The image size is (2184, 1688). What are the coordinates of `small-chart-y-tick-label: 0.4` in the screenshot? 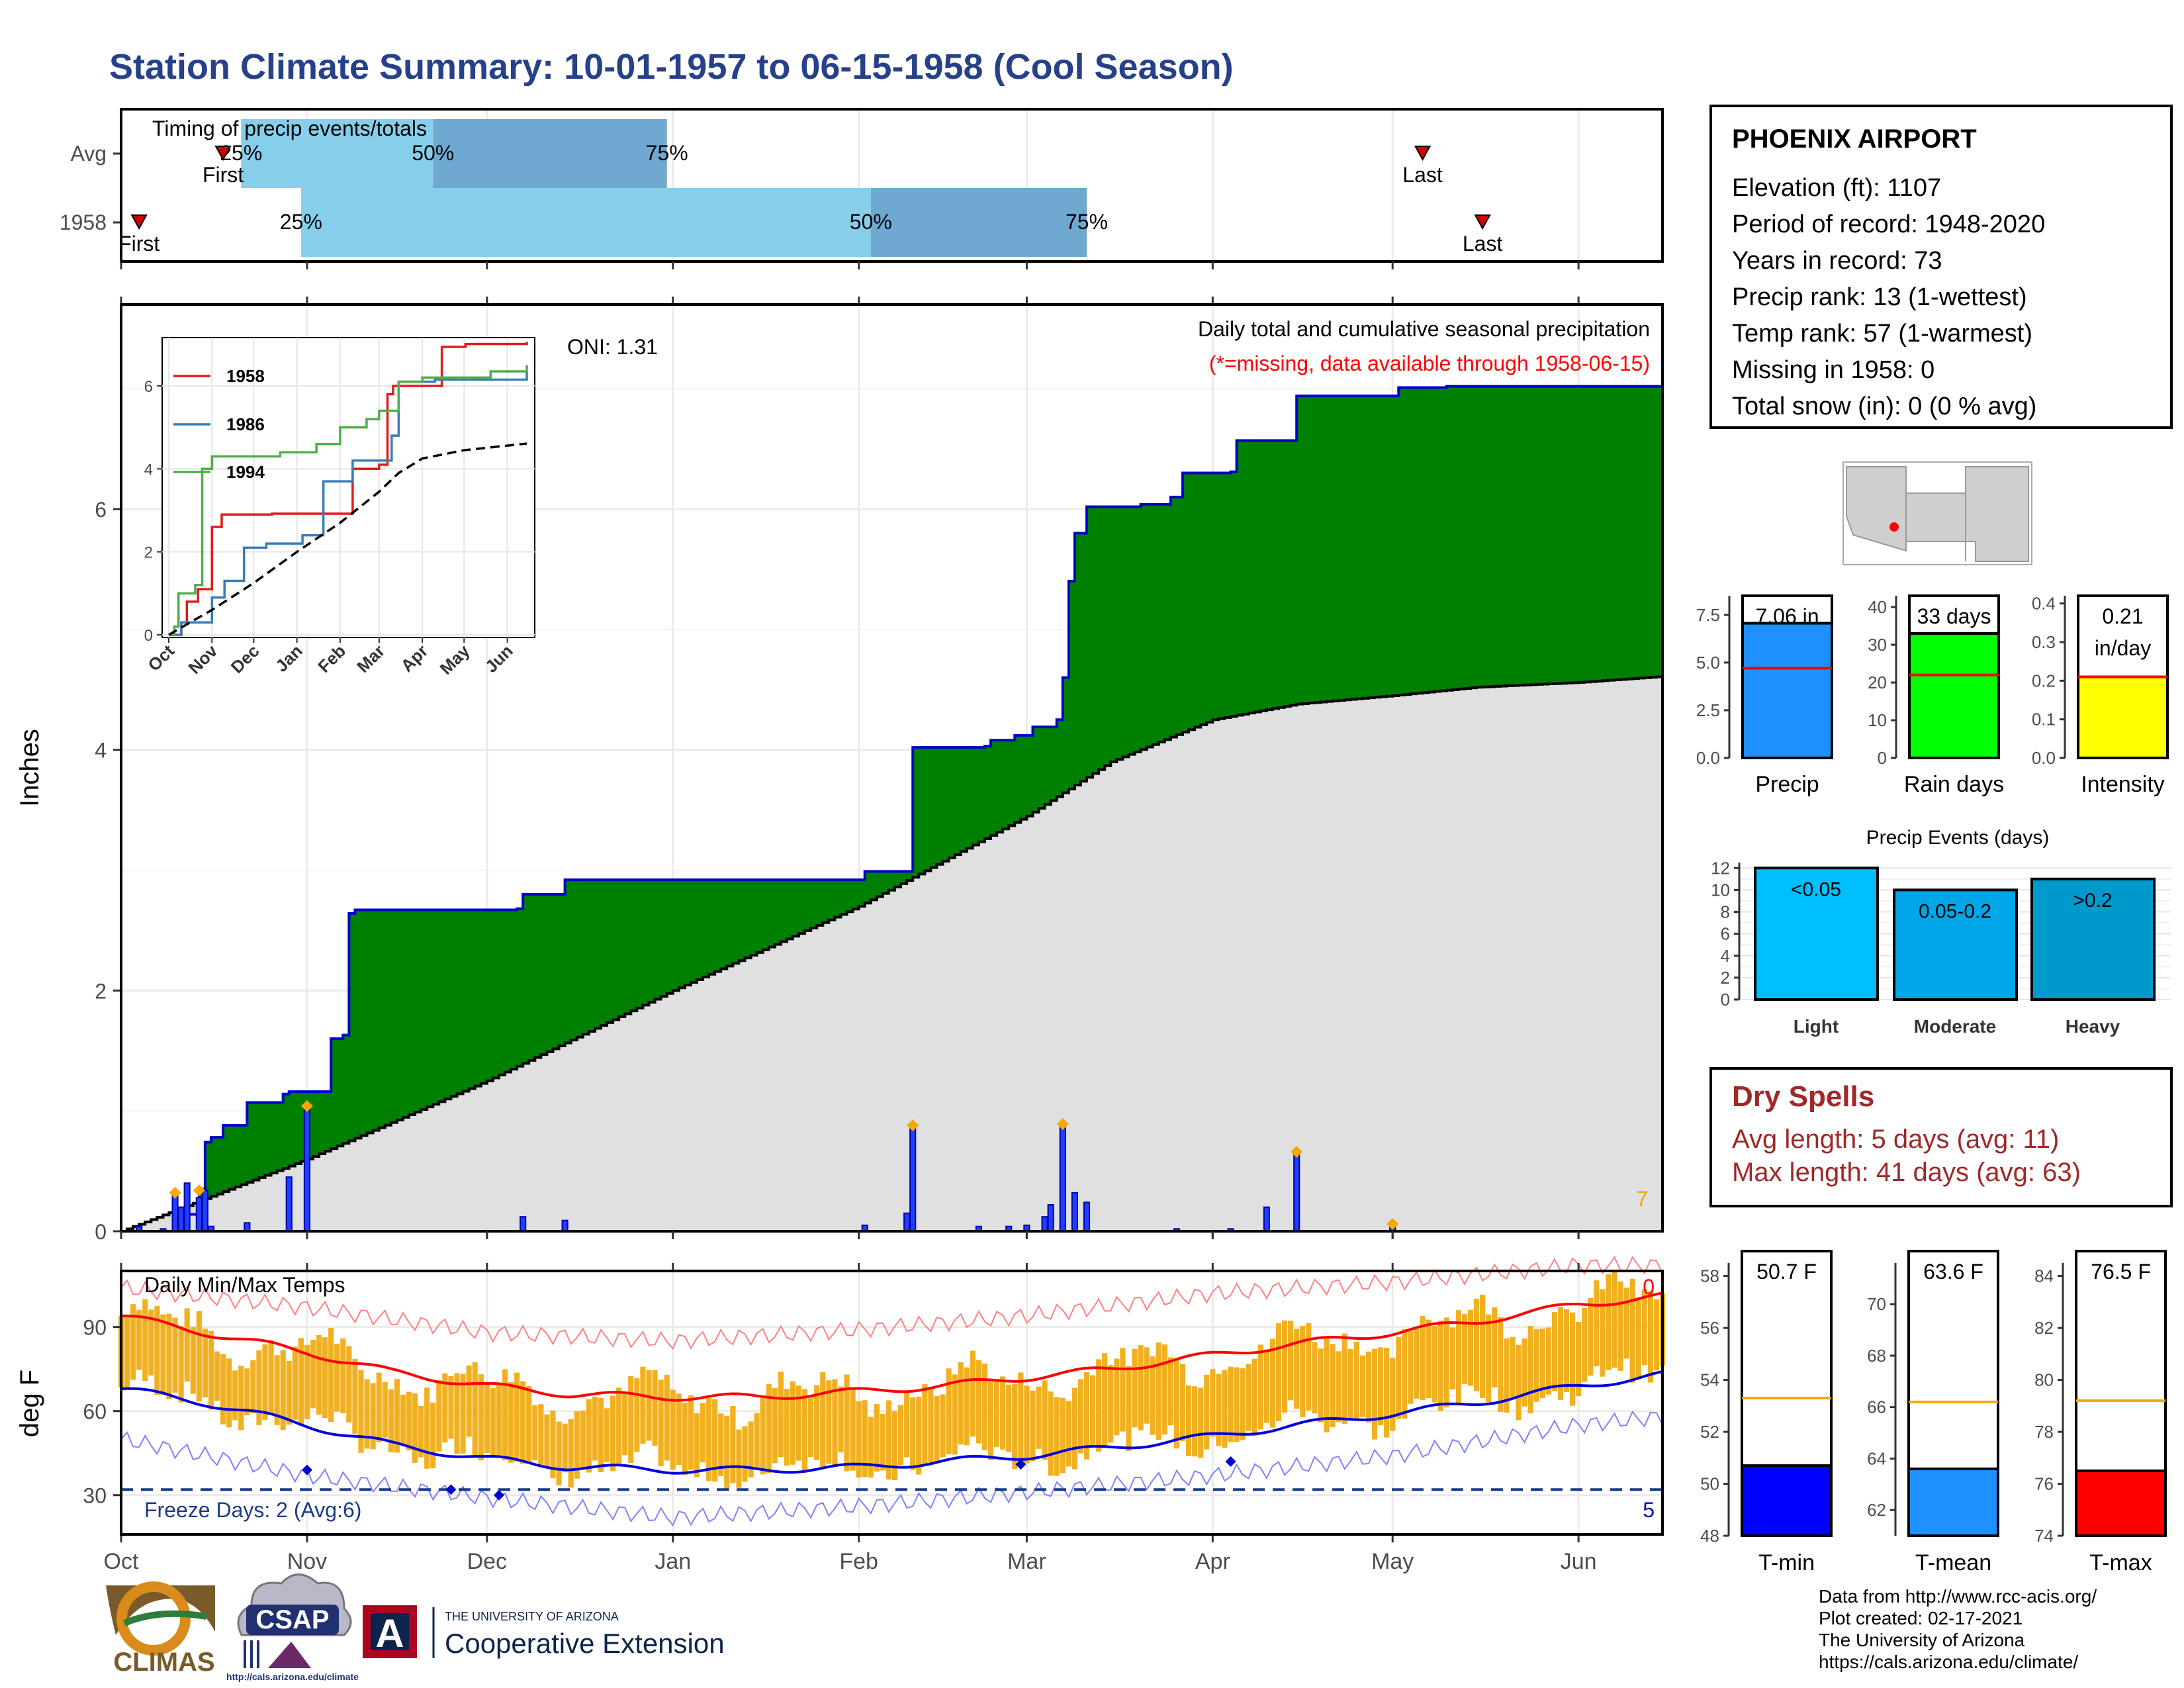 It's located at (2044, 604).